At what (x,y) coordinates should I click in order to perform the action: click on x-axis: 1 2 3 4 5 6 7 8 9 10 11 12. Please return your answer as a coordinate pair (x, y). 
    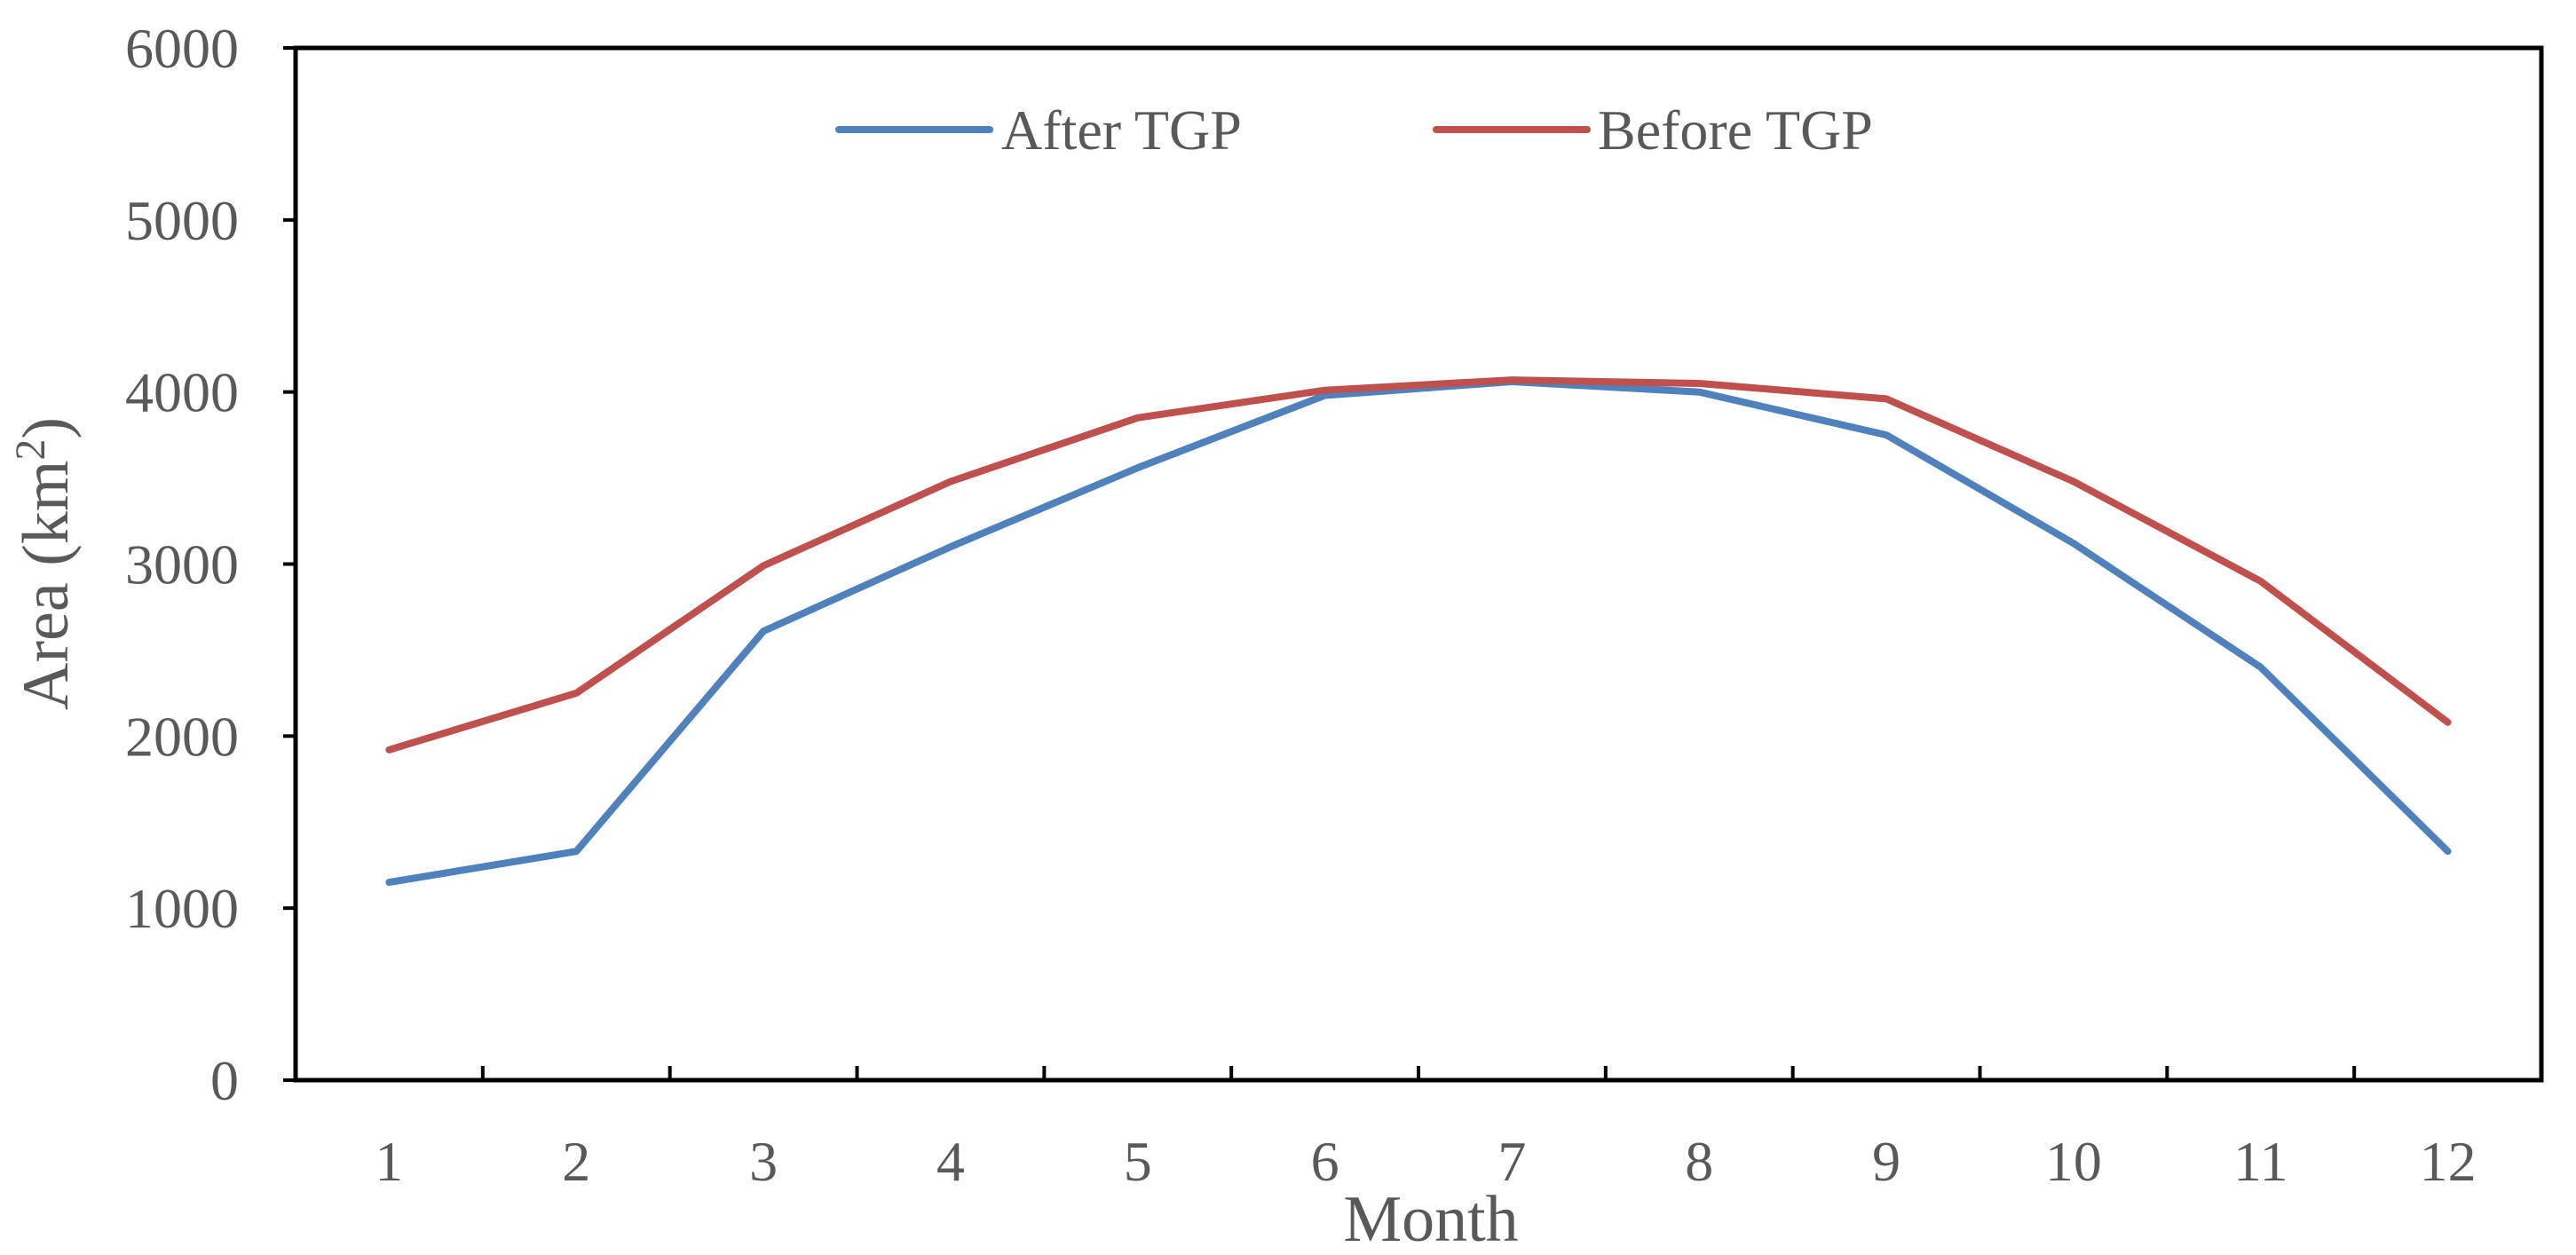
    Looking at the image, I should click on (1426, 1129).